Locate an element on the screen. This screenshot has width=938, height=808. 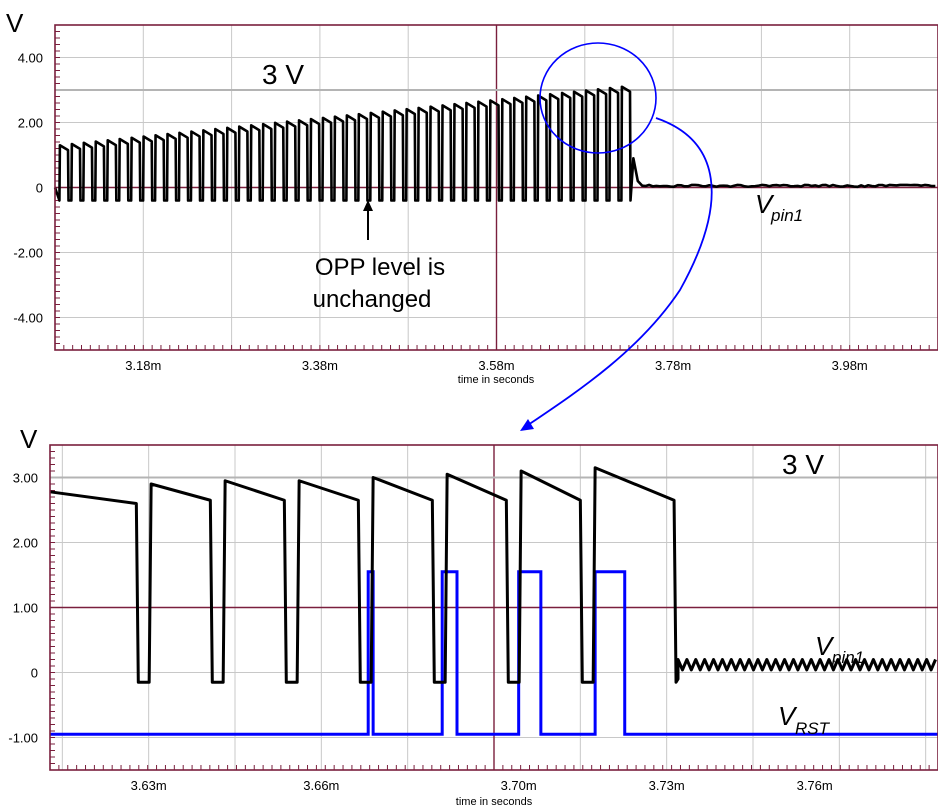
bottom-unit-label: V is located at coordinates (29, 439).